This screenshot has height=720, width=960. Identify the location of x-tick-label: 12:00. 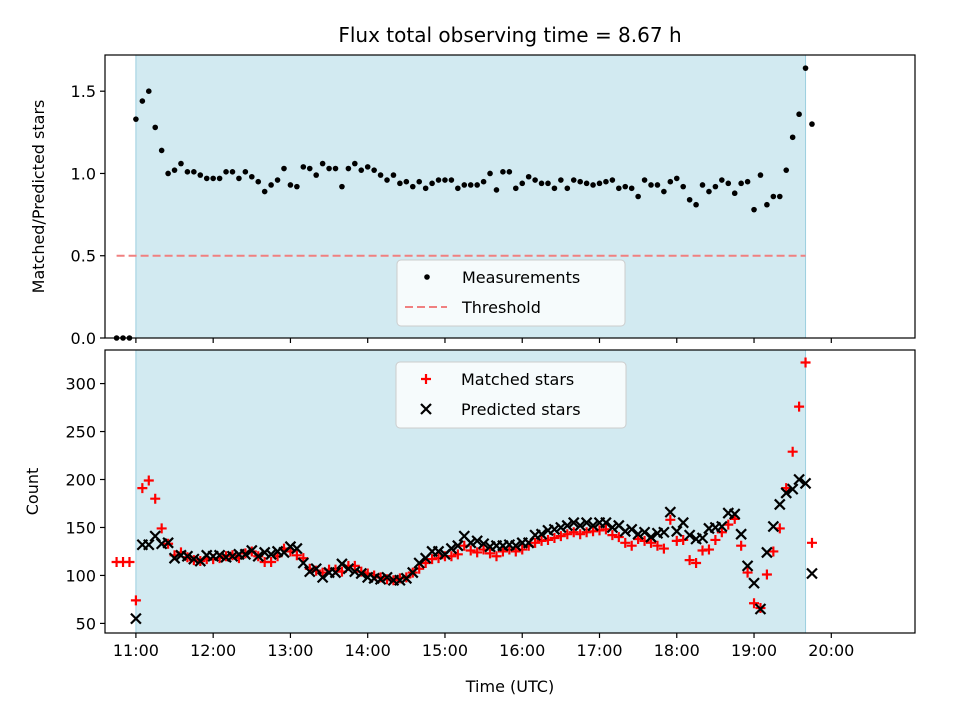
(213, 650).